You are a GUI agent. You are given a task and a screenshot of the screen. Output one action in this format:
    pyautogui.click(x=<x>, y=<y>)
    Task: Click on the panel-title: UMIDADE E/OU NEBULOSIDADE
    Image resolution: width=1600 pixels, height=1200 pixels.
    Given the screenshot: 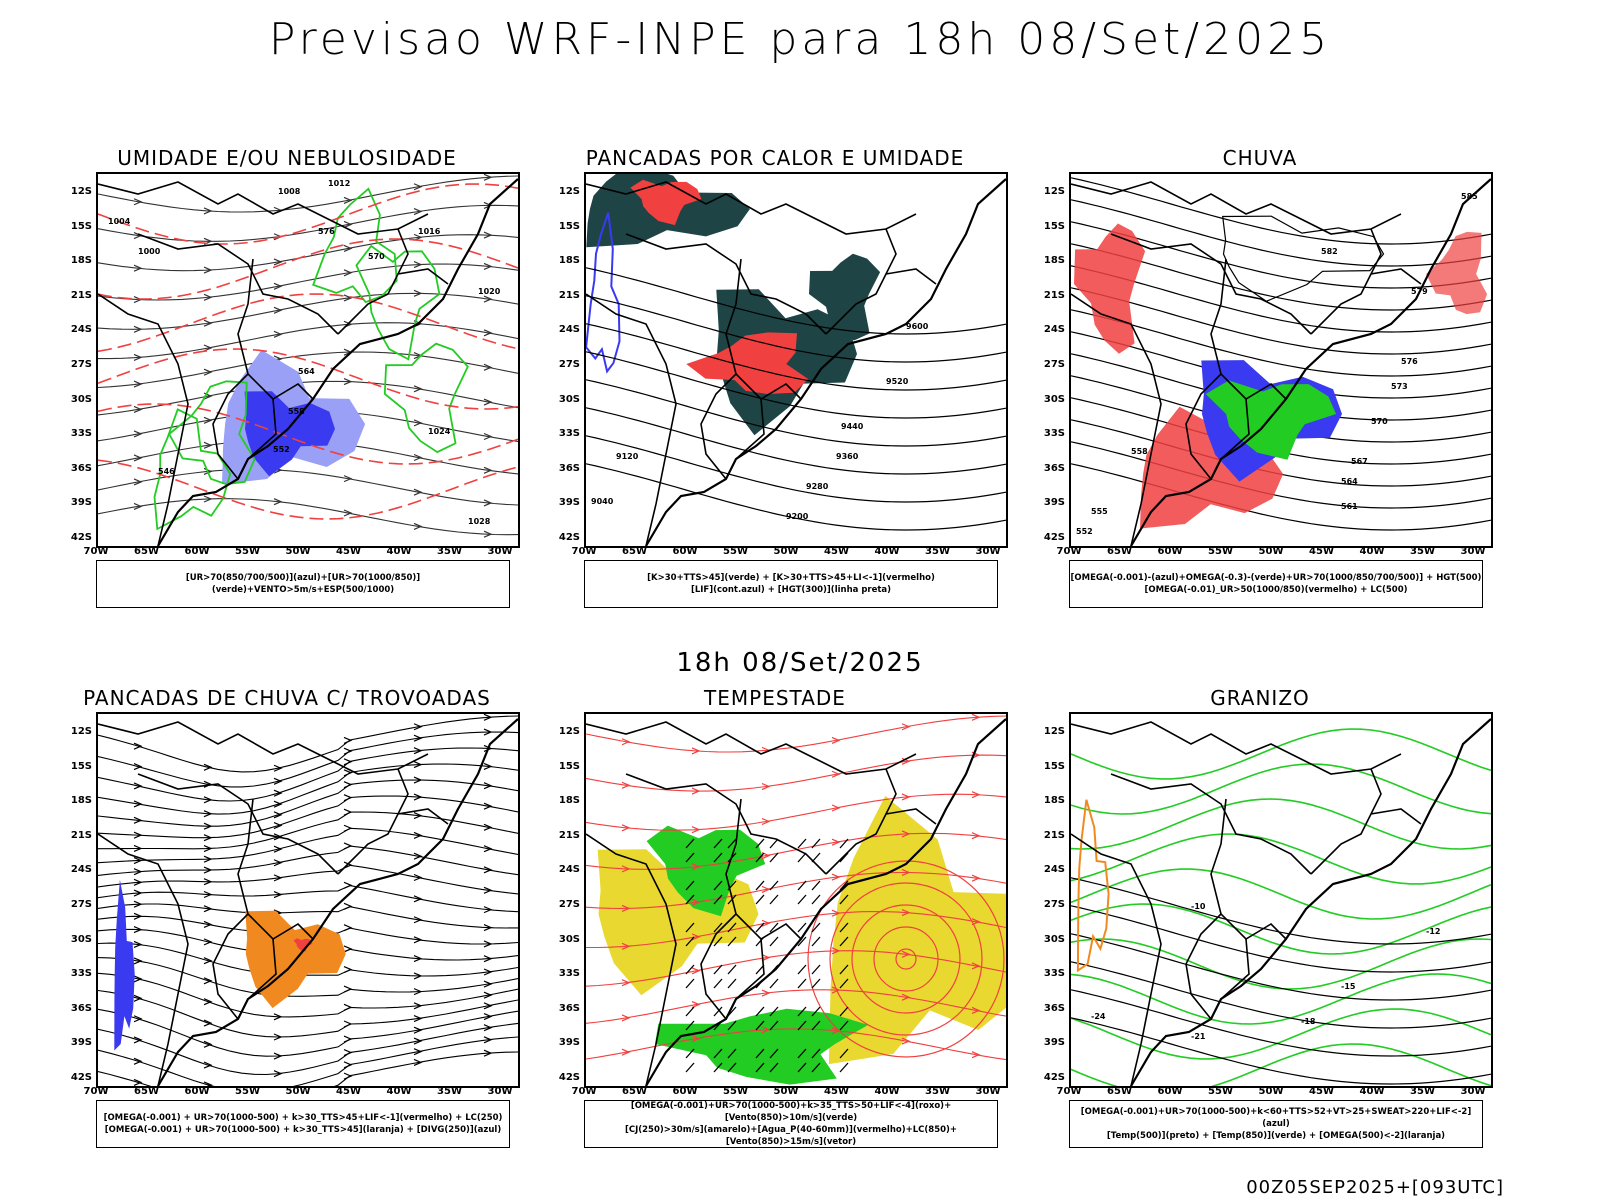 What is the action you would take?
    pyautogui.click(x=287, y=158)
    